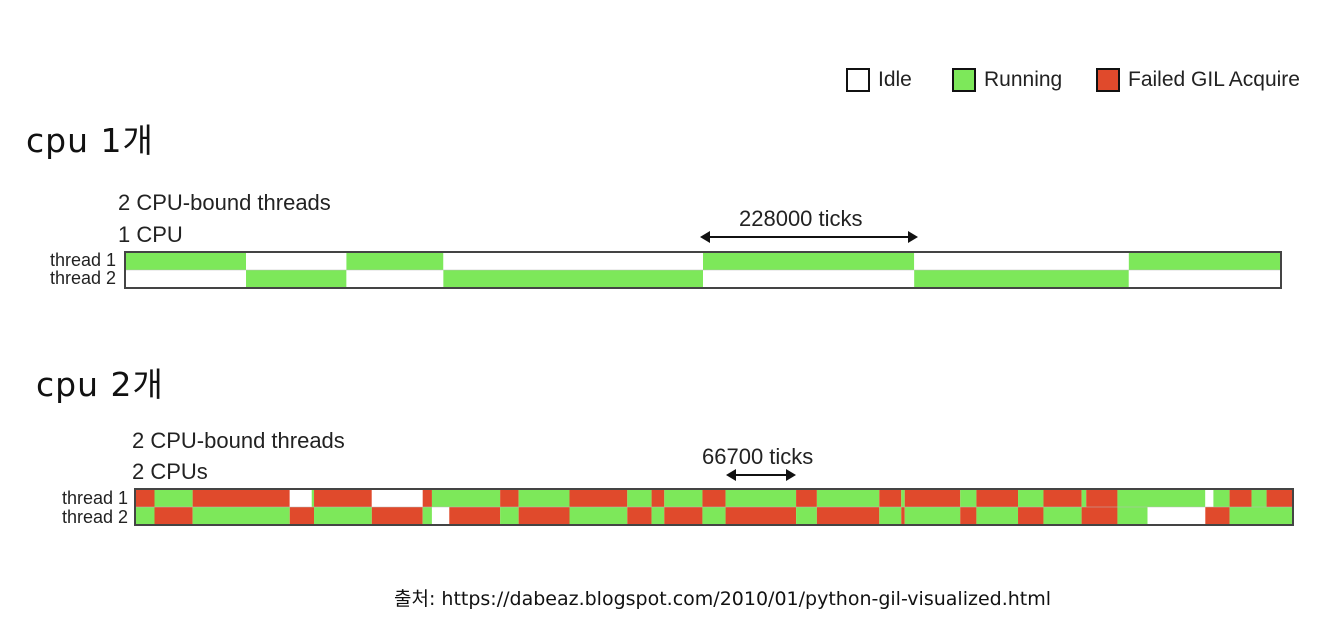 The image size is (1324, 642). What do you see at coordinates (1214, 79) in the screenshot?
I see `legend-label: Failed GIL Acquire` at bounding box center [1214, 79].